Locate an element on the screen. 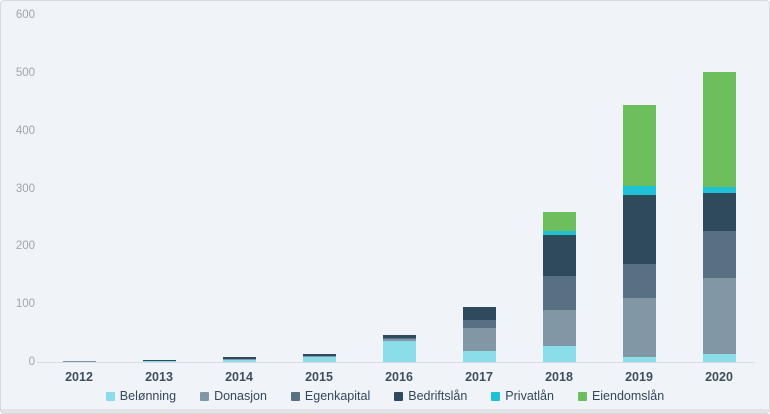 This screenshot has width=770, height=414. bar-segment-2020-belønning is located at coordinates (719, 357).